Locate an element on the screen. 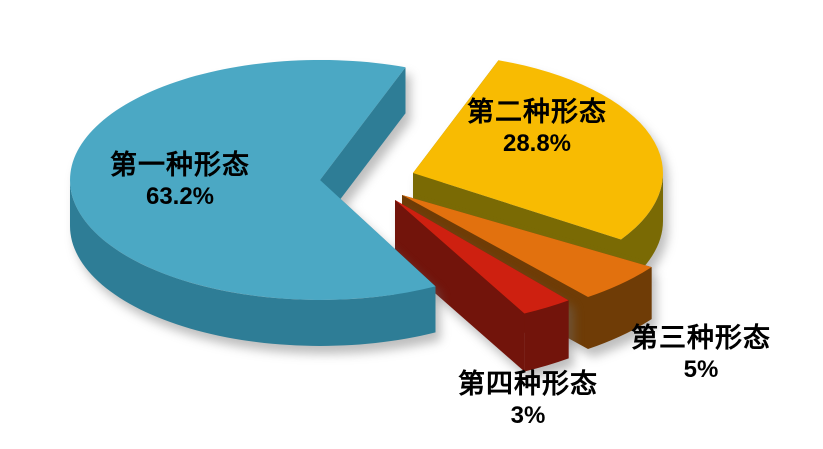 This screenshot has width=823, height=449. pie-slice-3-rim-wall is located at coordinates (620, 308).